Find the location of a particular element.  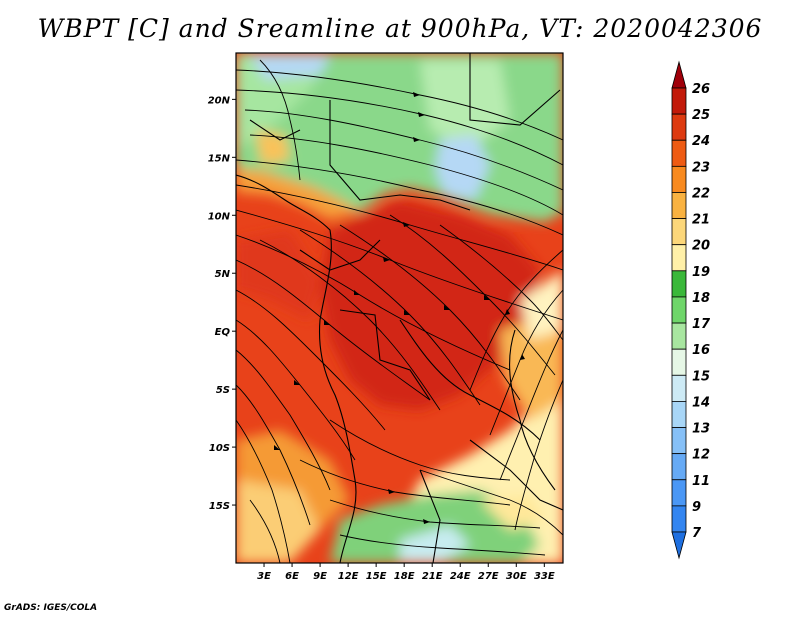

lon-tick-label: 24E is located at coordinates (460, 576).